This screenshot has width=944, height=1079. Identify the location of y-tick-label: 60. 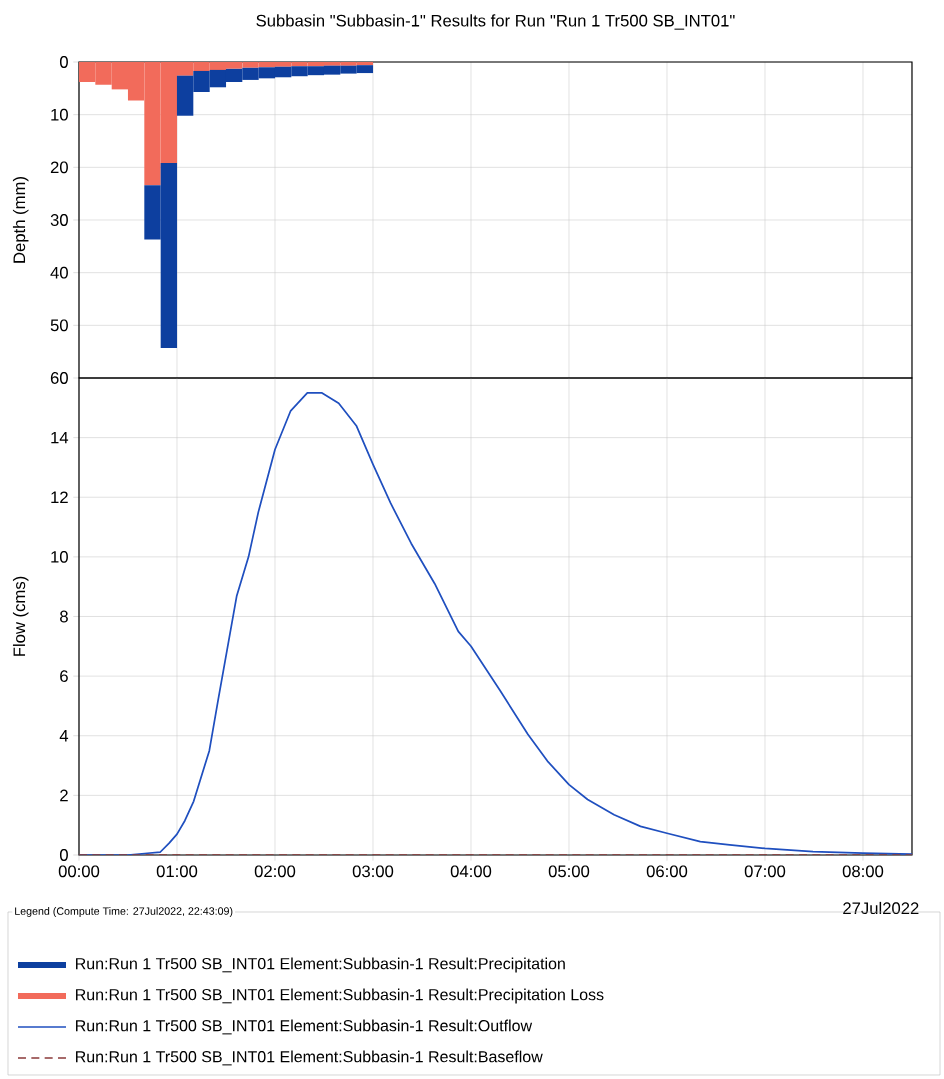
(59, 378).